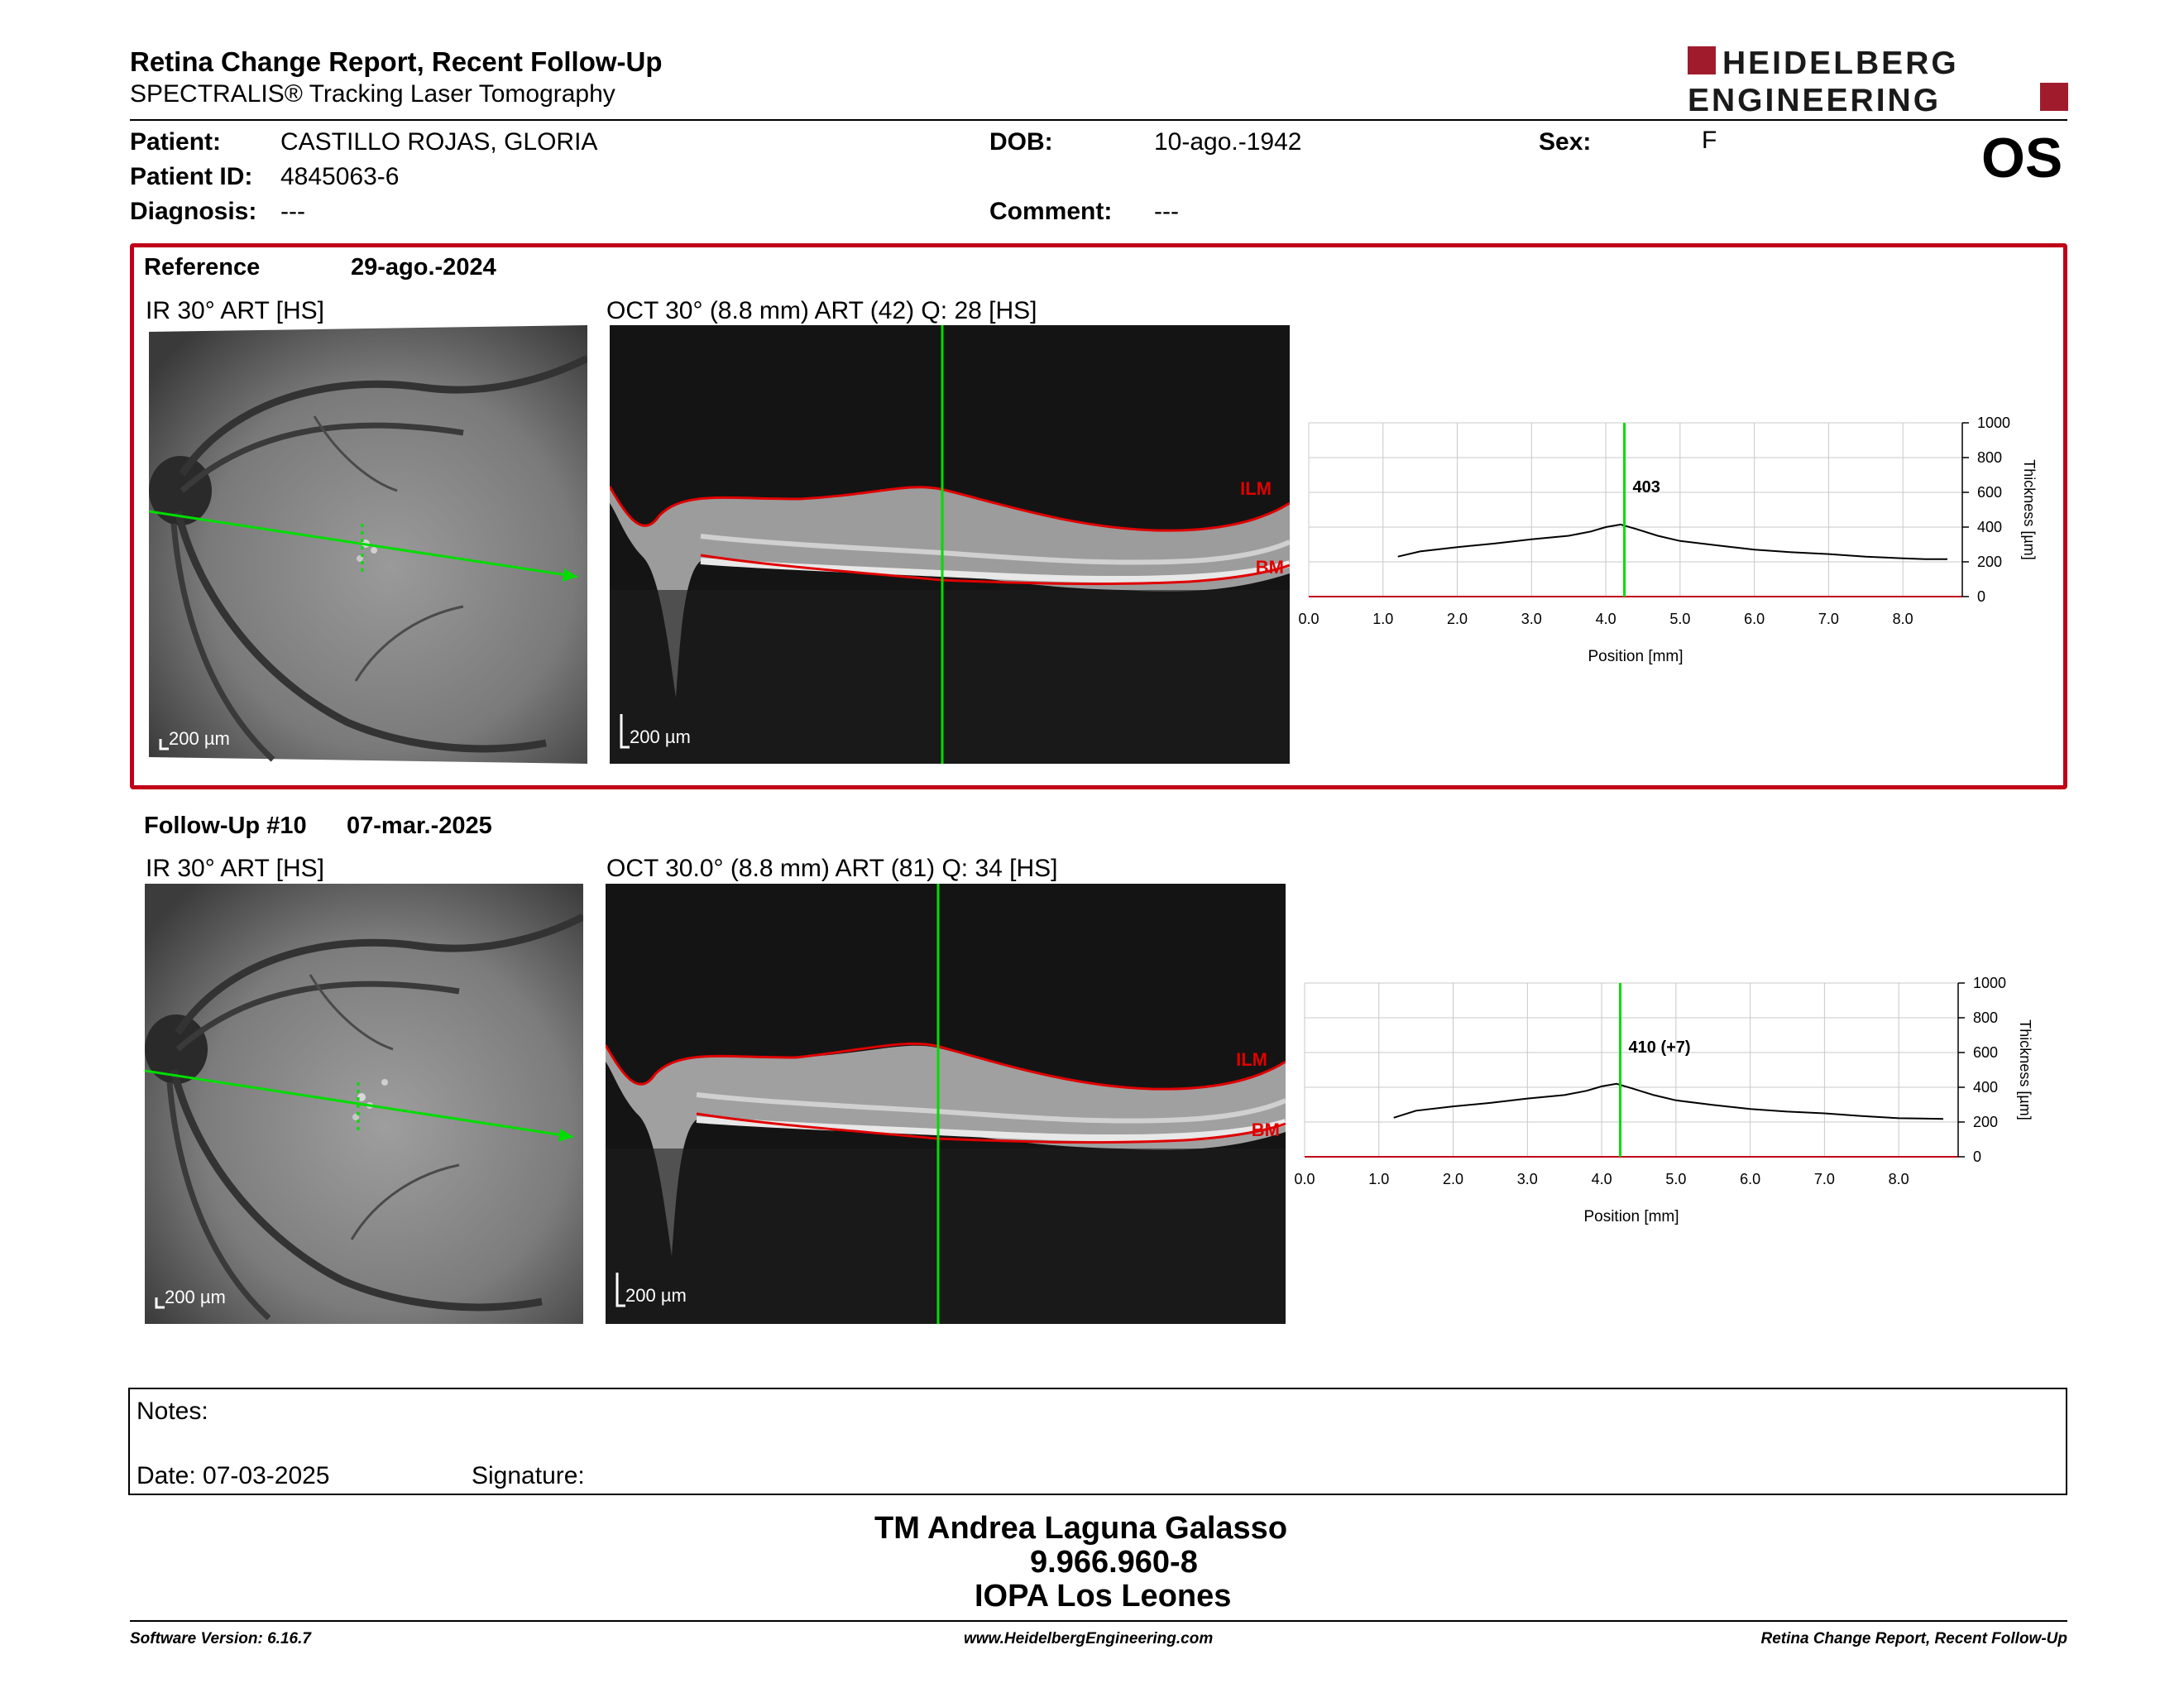  Describe the element at coordinates (821, 310) in the screenshot. I see `oct-image-label: OCT 30° (8.8 mm) ART (42) Q: 28 [HS]` at that location.